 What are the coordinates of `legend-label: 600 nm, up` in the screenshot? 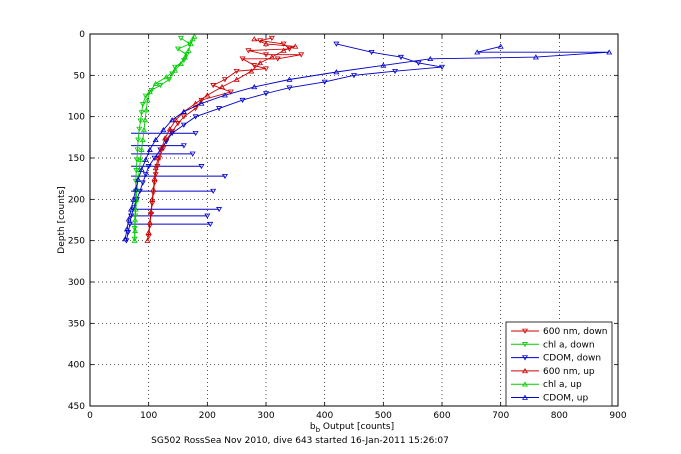 It's located at (569, 372).